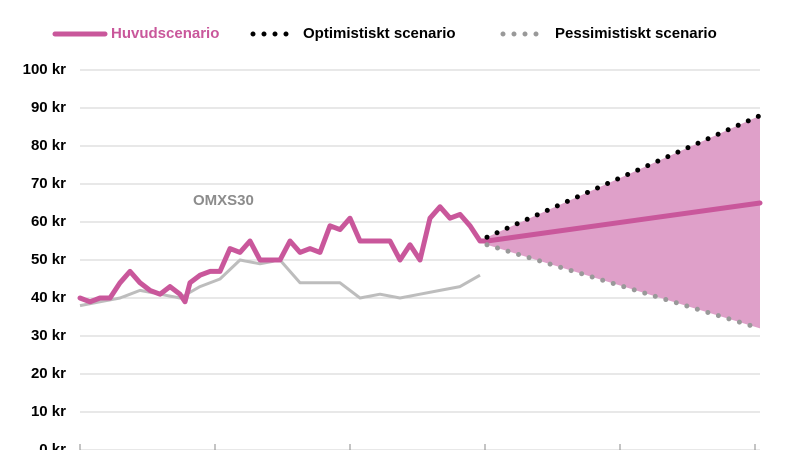 The image size is (800, 450). Describe the element at coordinates (48, 145) in the screenshot. I see `y-tick-label: 80 kr` at that location.